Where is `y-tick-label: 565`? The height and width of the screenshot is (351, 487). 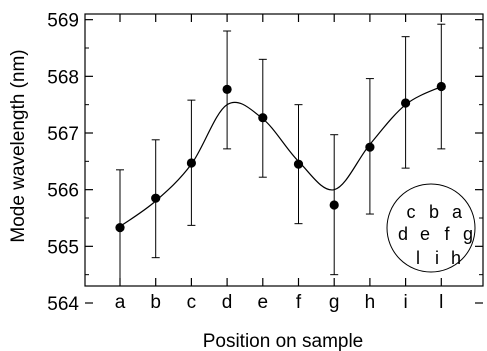
y-tick-label: 565 is located at coordinates (63, 247).